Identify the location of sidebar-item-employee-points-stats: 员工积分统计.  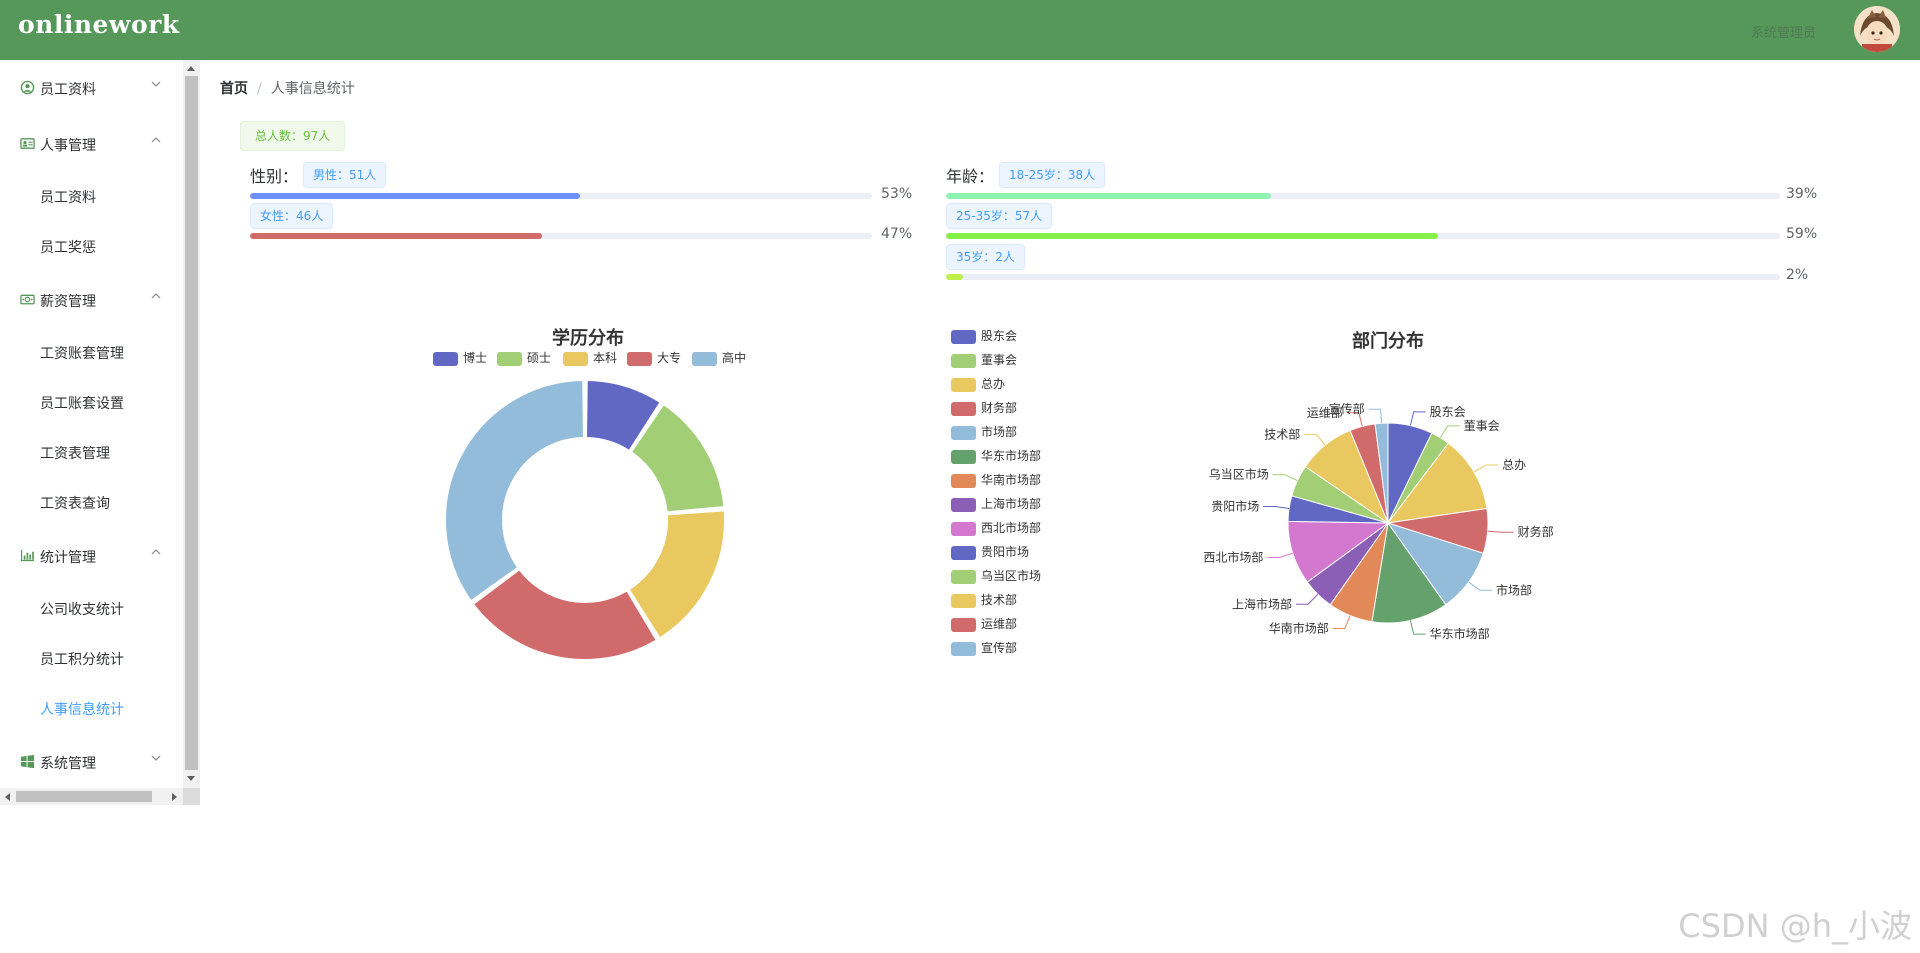
(91, 658).